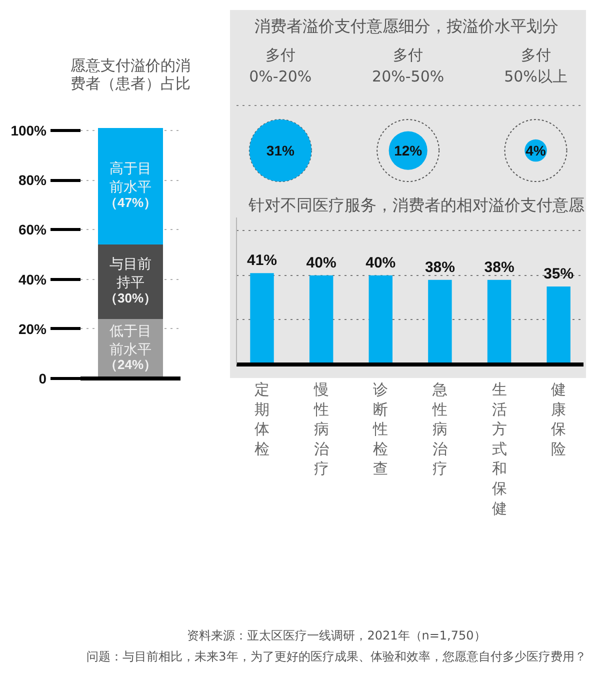 This screenshot has width=616, height=675. What do you see at coordinates (130, 202) in the screenshot?
I see `data-label: （47%）` at bounding box center [130, 202].